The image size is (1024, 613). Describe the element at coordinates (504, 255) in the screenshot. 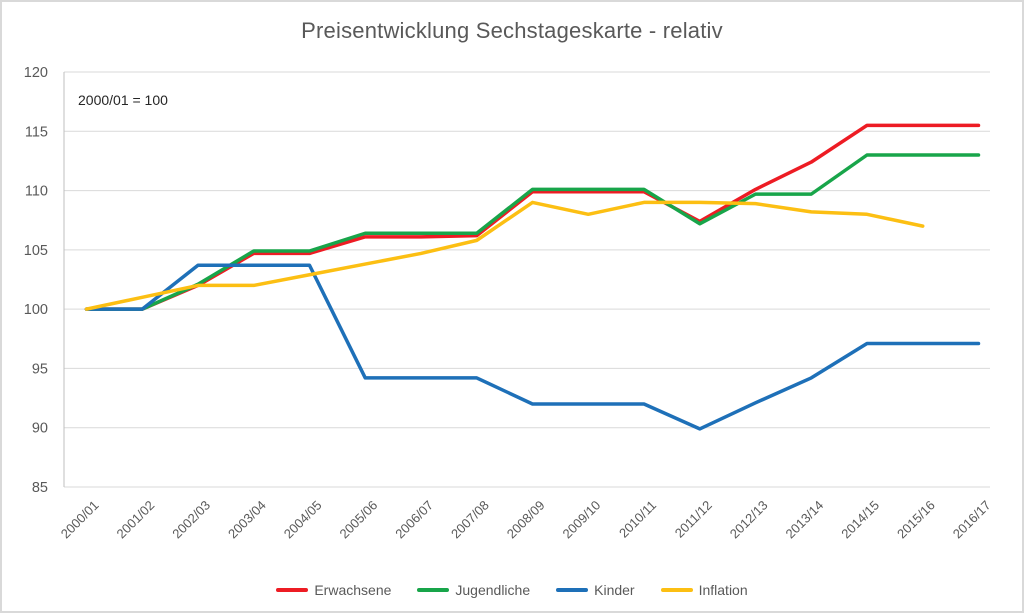

I see `series-line-inflation` at that location.